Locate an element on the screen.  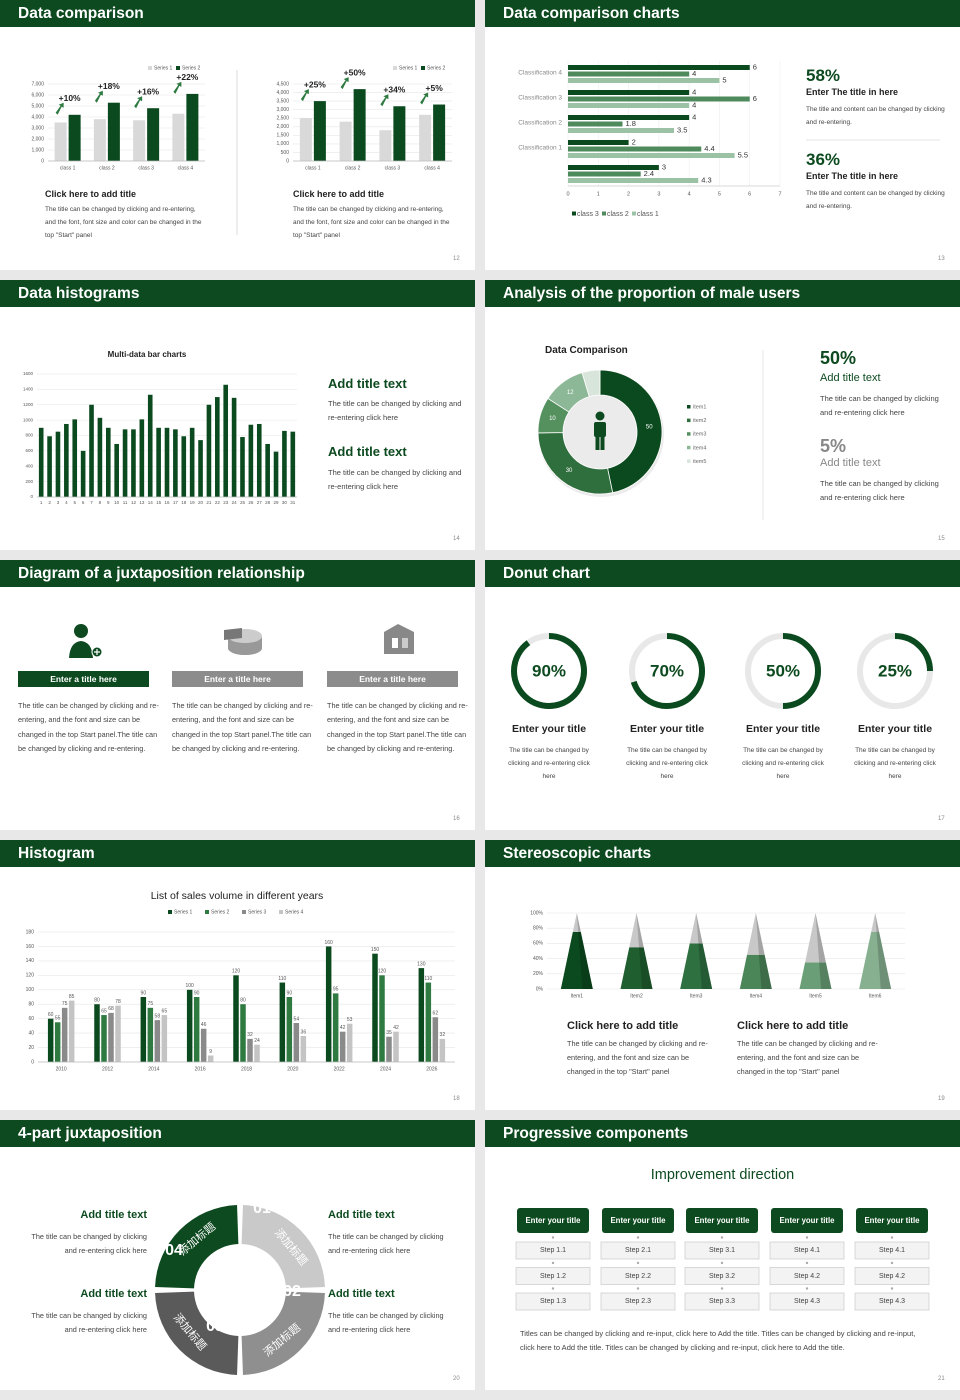
x-tick-label: 28 is located at coordinates (268, 502).